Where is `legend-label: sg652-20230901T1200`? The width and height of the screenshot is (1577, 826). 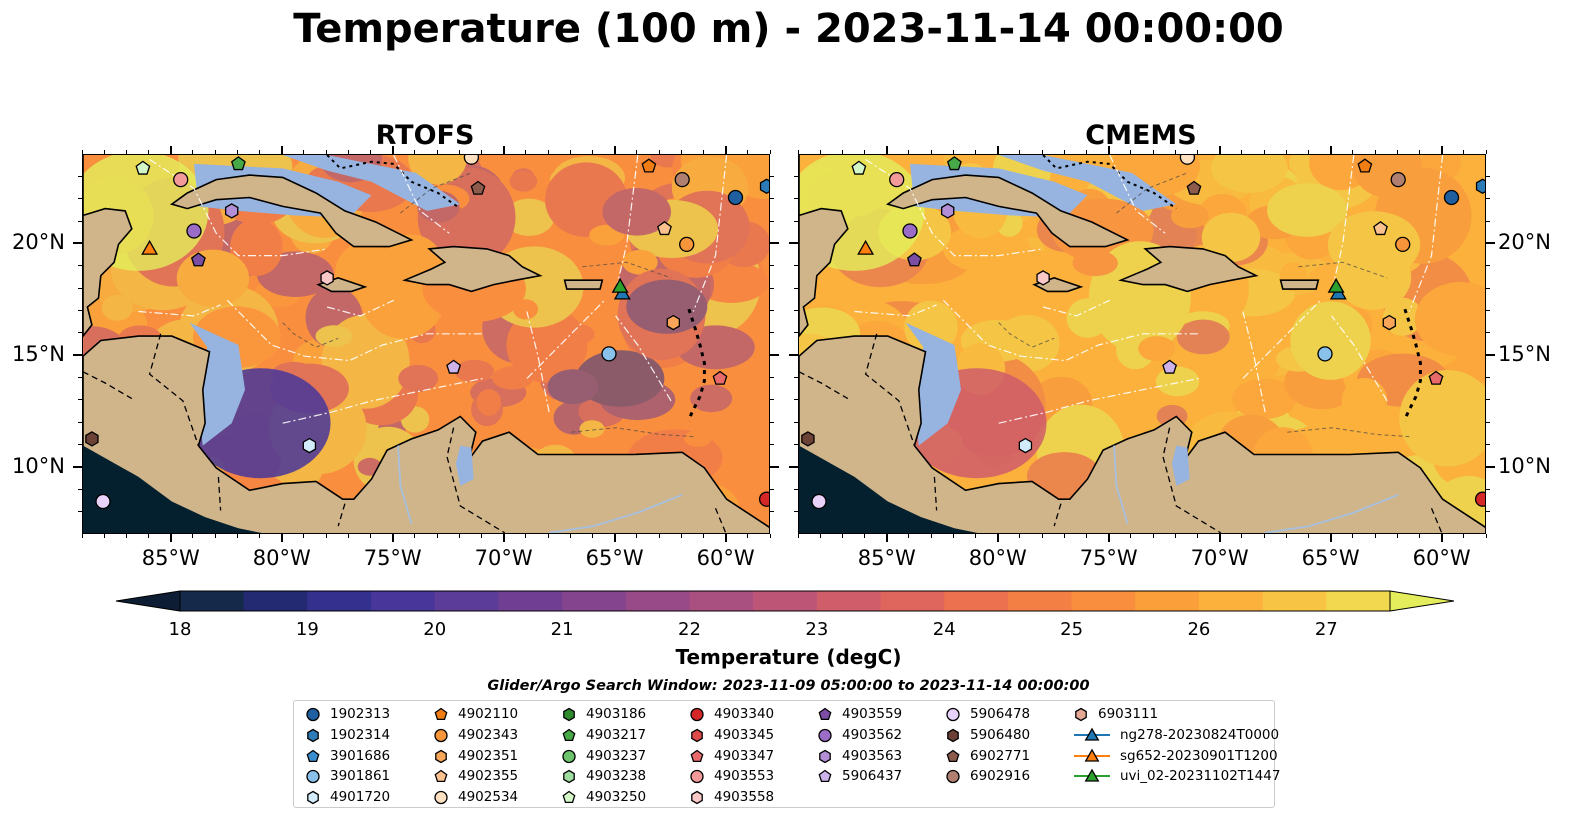 legend-label: sg652-20230901T1200 is located at coordinates (1199, 755).